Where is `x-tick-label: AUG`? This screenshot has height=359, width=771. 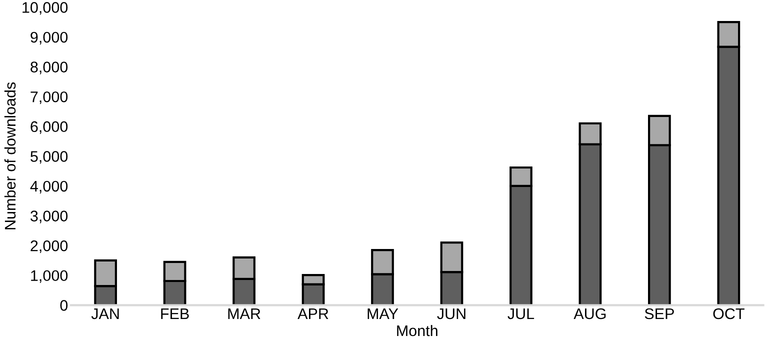 x-tick-label: AUG is located at coordinates (590, 314).